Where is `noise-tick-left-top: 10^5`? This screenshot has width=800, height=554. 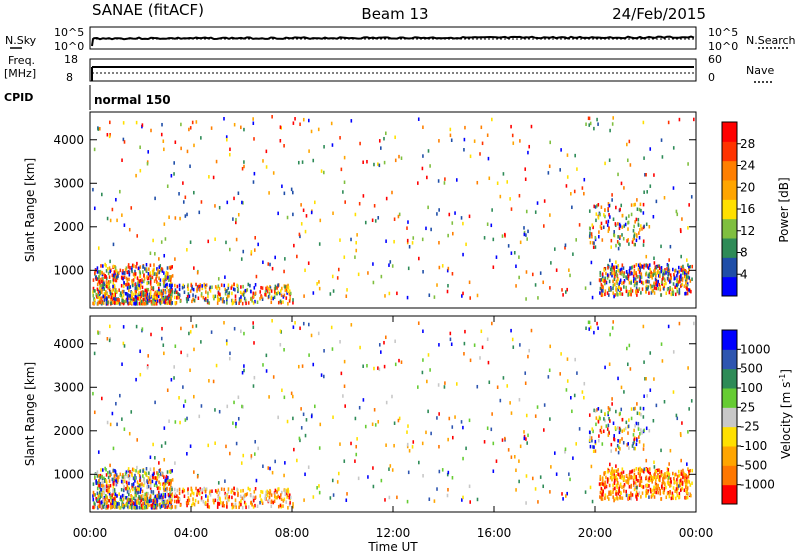 noise-tick-left-top: 10^5 is located at coordinates (69, 32).